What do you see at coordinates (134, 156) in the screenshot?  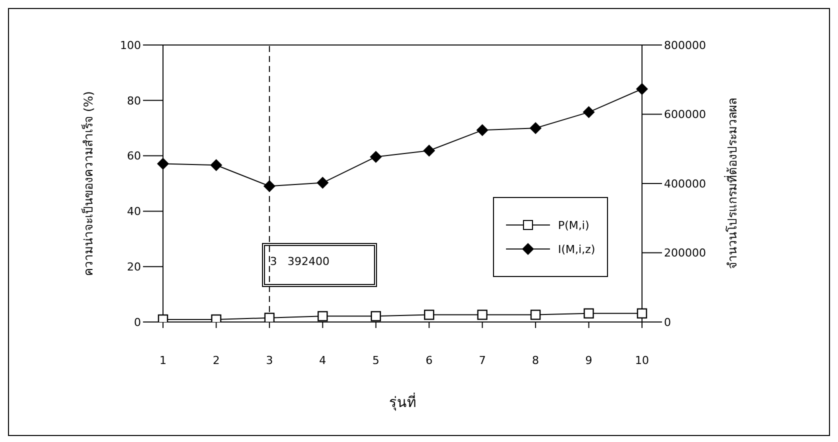 I see `y-tick-label: 60` at bounding box center [134, 156].